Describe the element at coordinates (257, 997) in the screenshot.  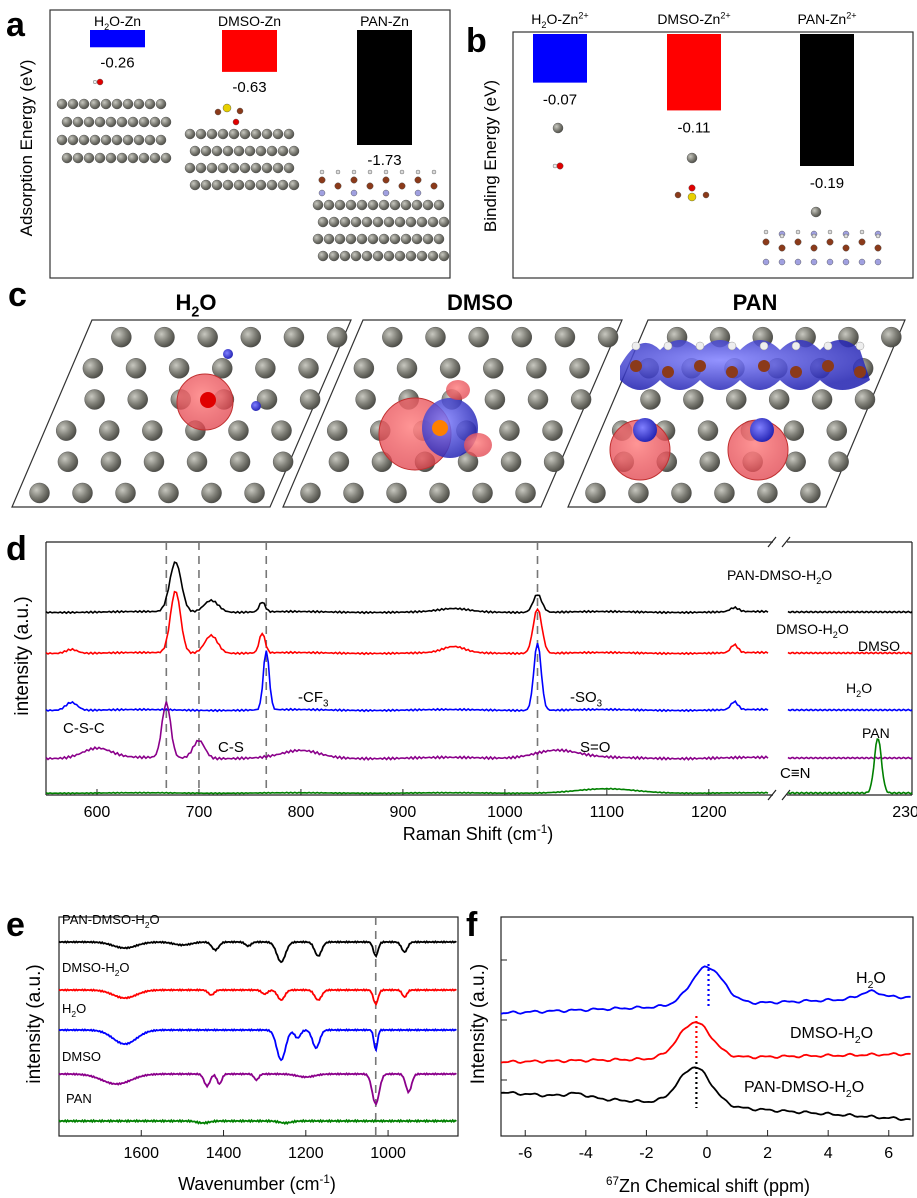
I see `spectrum-dmso-h2o` at that location.